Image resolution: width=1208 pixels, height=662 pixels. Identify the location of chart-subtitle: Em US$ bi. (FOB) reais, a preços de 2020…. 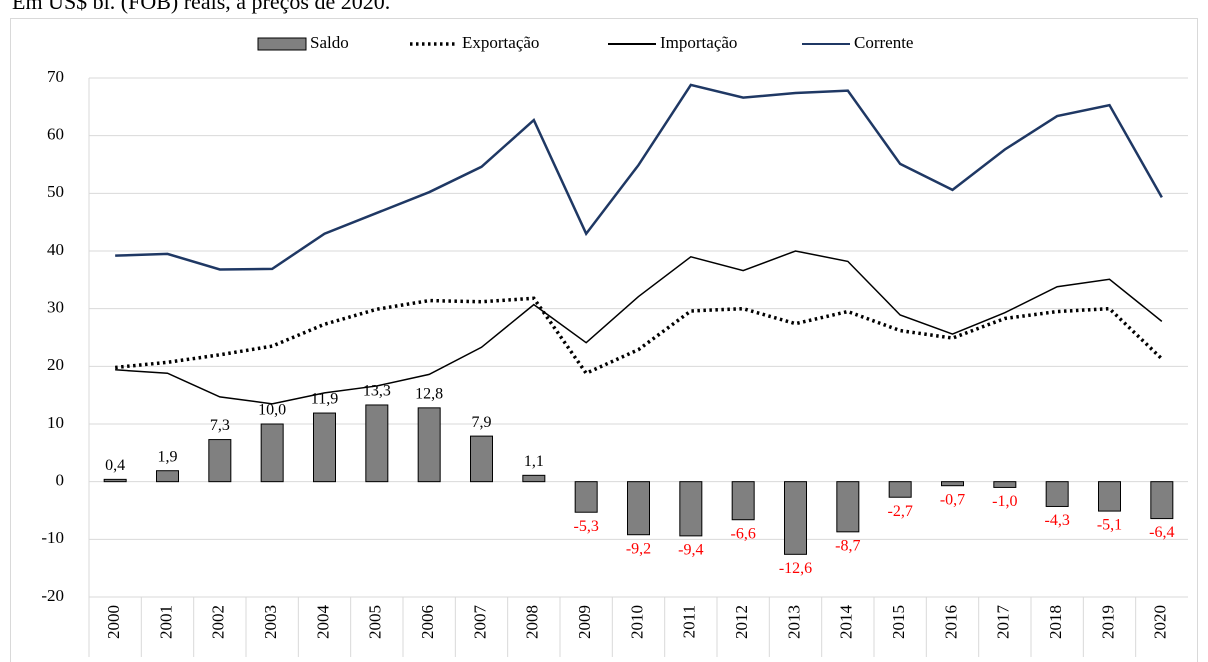
(201, 7).